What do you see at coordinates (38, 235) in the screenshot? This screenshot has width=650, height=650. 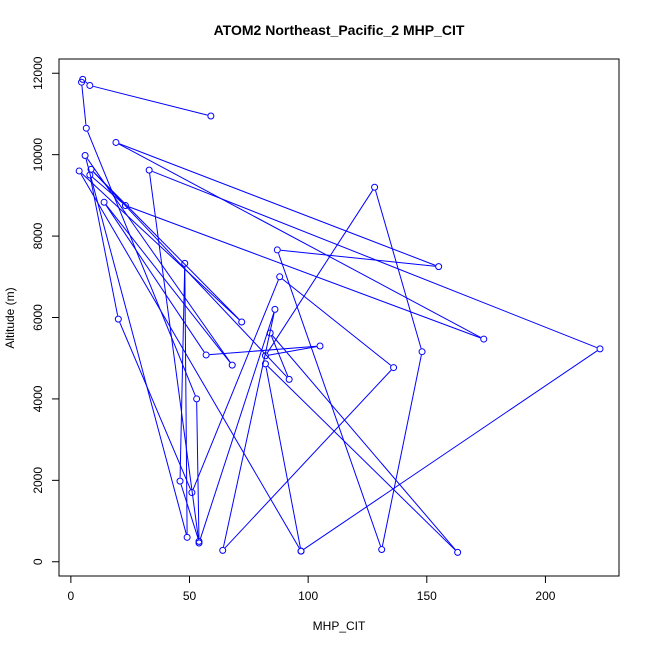 I see `y-tick-label: 8000` at bounding box center [38, 235].